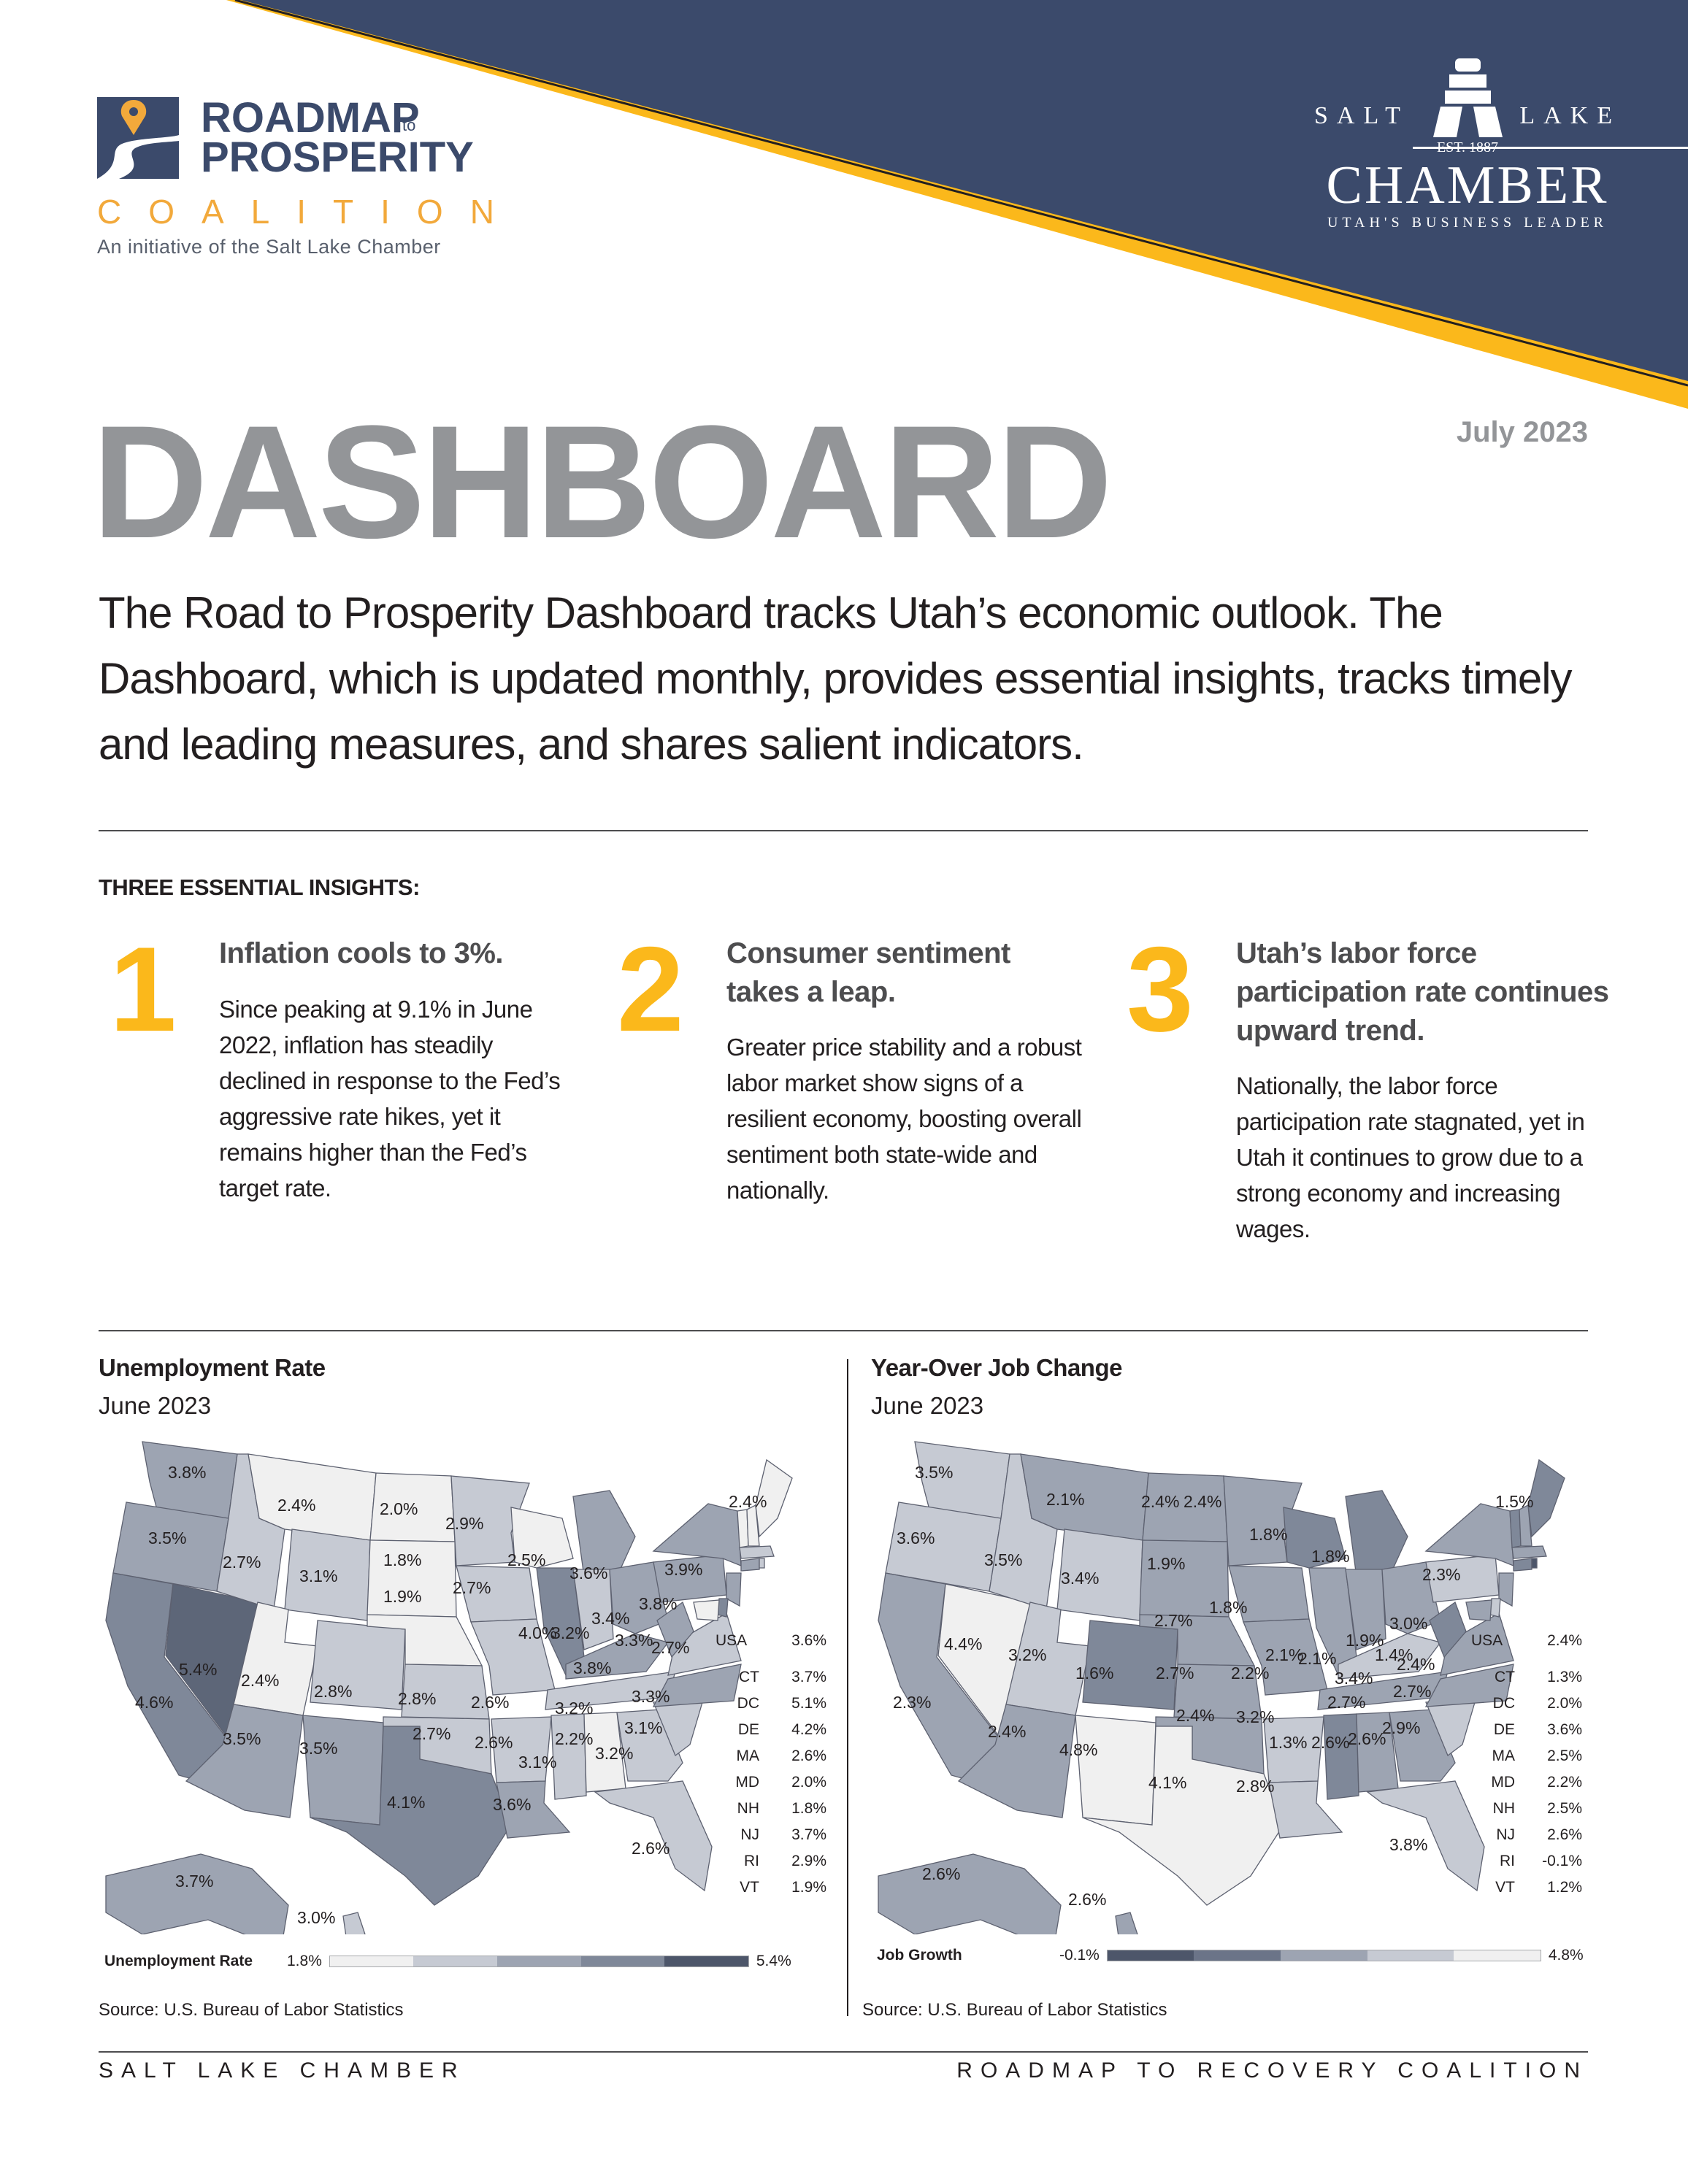 Image resolution: width=1688 pixels, height=2184 pixels. What do you see at coordinates (1323, 1956) in the screenshot?
I see `legend-scale` at bounding box center [1323, 1956].